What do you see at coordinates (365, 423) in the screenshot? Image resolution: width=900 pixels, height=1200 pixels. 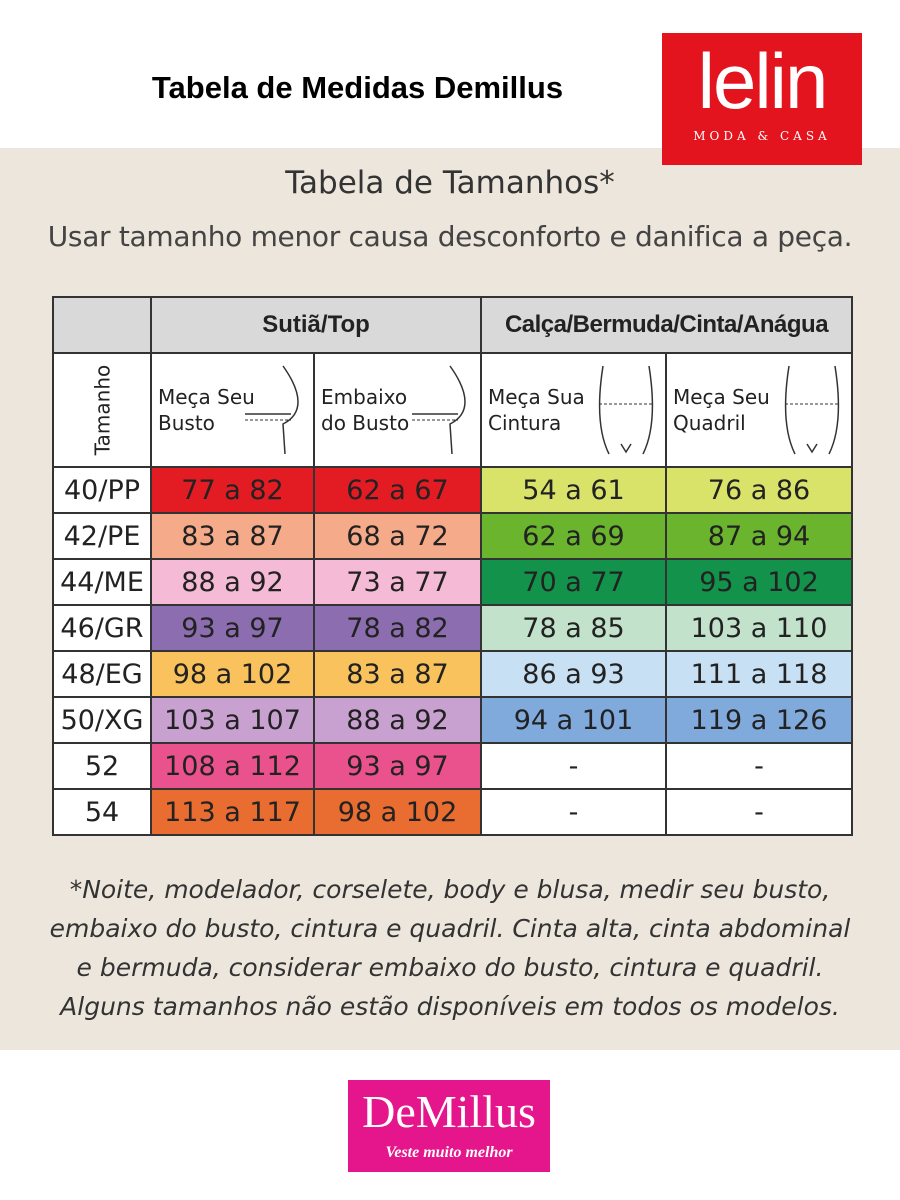 I see `label-line: do Busto` at bounding box center [365, 423].